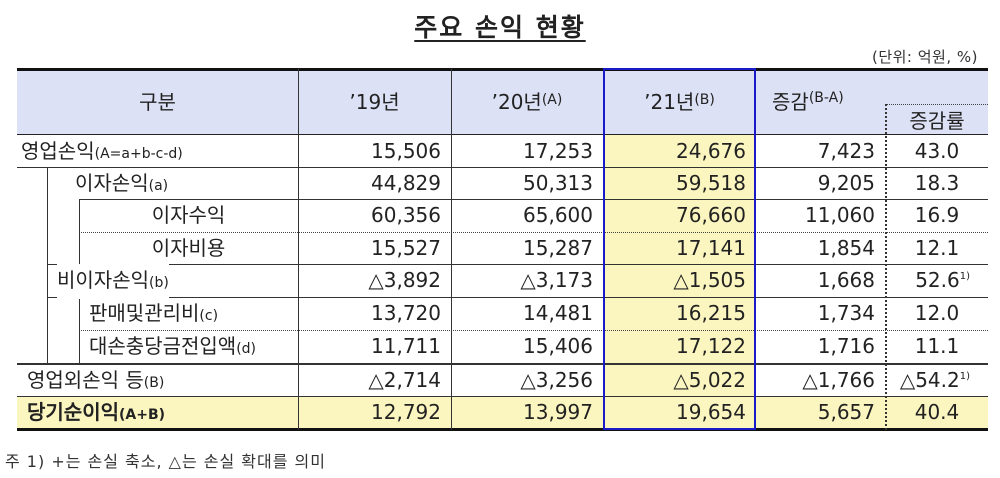 This screenshot has width=1000, height=478. Describe the element at coordinates (711, 346) in the screenshot. I see `cell-2021: 17,122` at that location.